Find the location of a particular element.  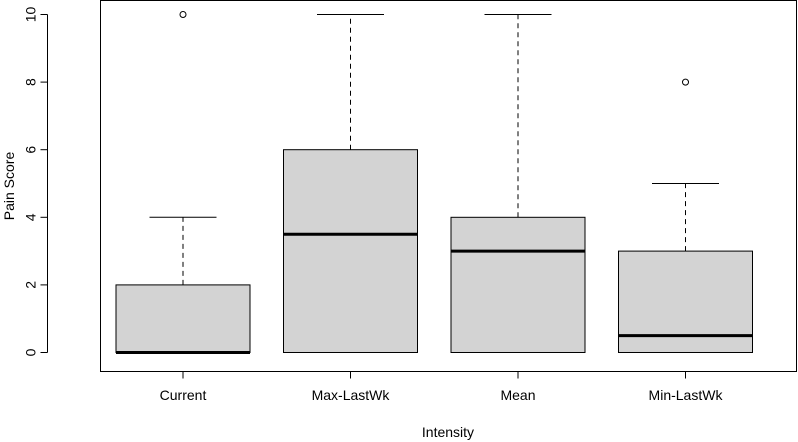

y-tick-label: 8 is located at coordinates (31, 82).